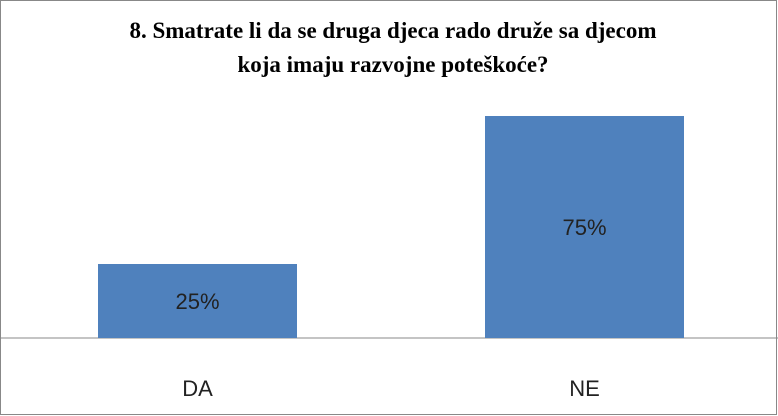 The width and height of the screenshot is (778, 416). What do you see at coordinates (197, 388) in the screenshot?
I see `x-tick-label: DA` at bounding box center [197, 388].